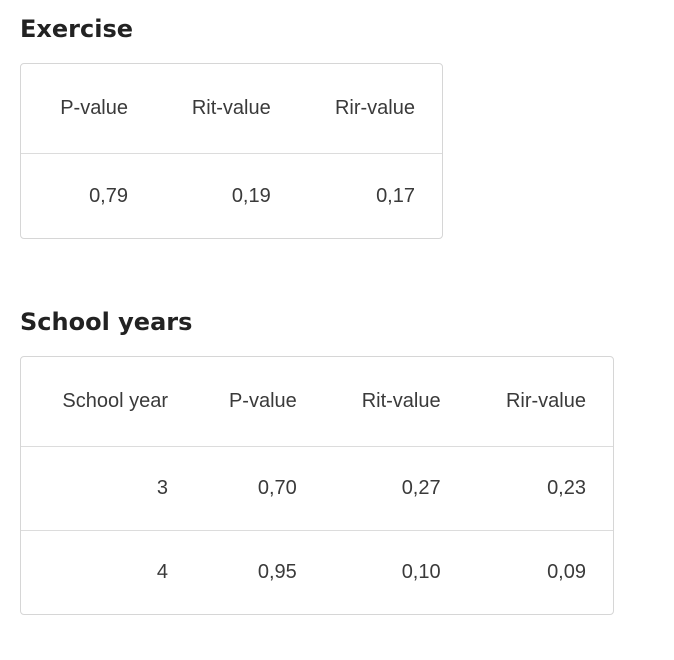 This screenshot has height=660, width=674. I want to click on cell-rit-value: 0,27, so click(395, 488).